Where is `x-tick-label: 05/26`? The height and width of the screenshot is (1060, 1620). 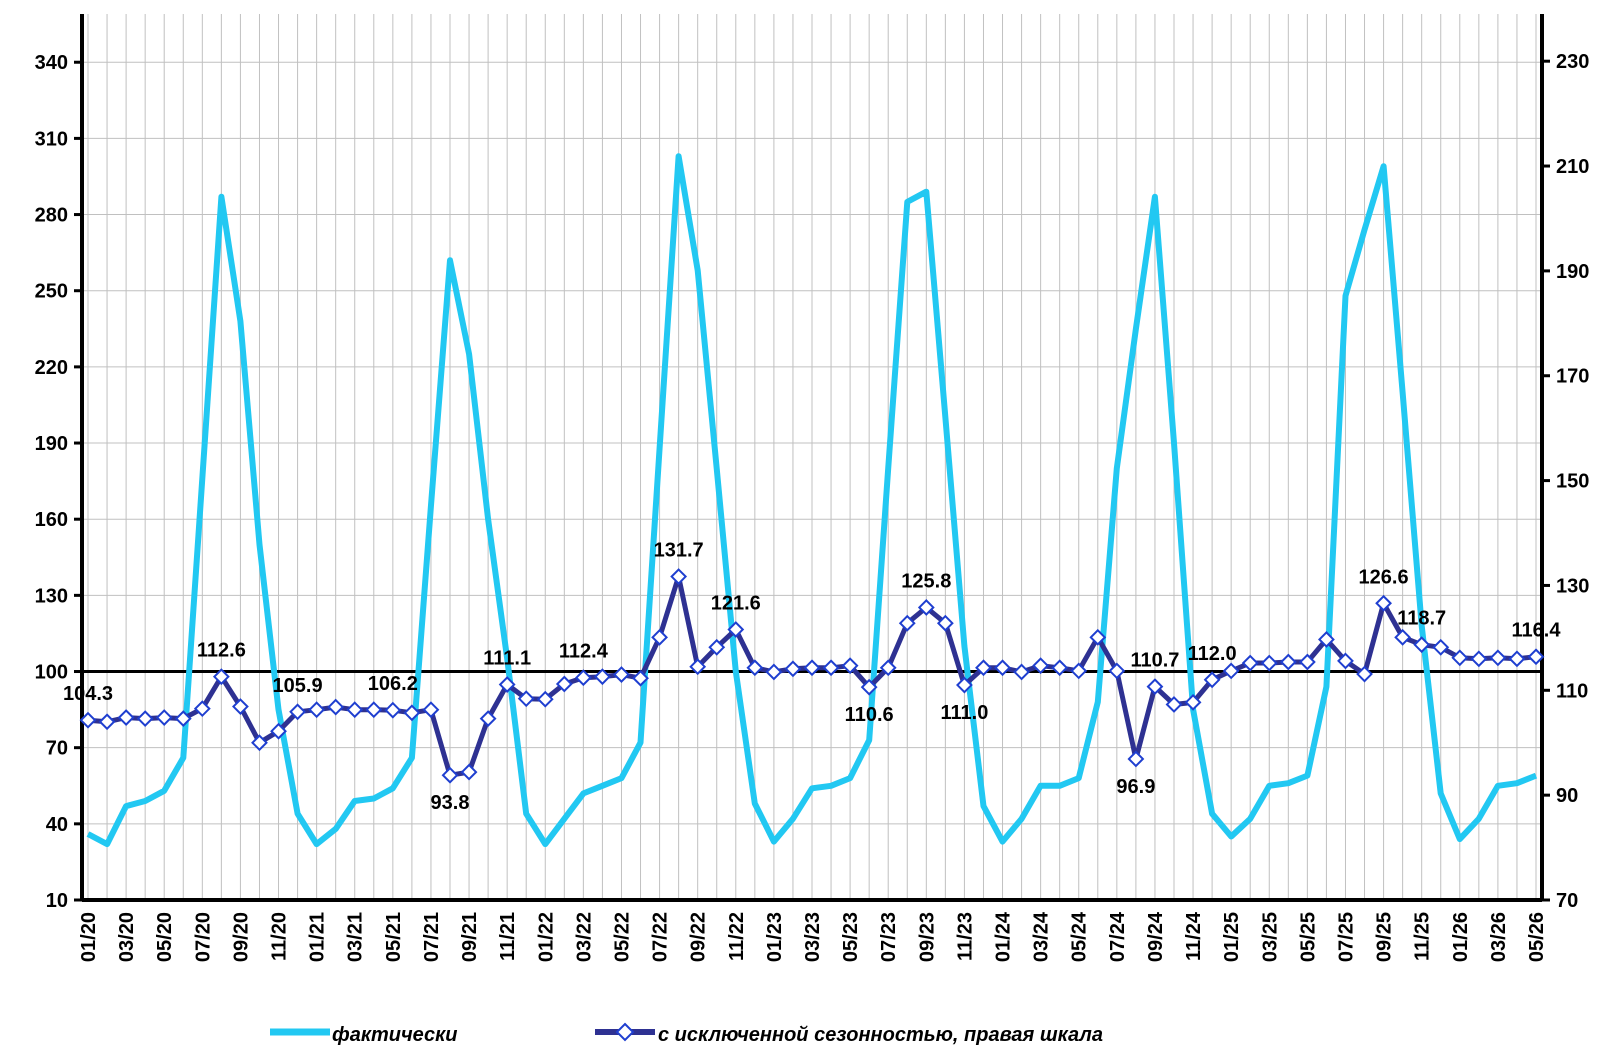
x-tick-label: 05/26 is located at coordinates (1537, 937).